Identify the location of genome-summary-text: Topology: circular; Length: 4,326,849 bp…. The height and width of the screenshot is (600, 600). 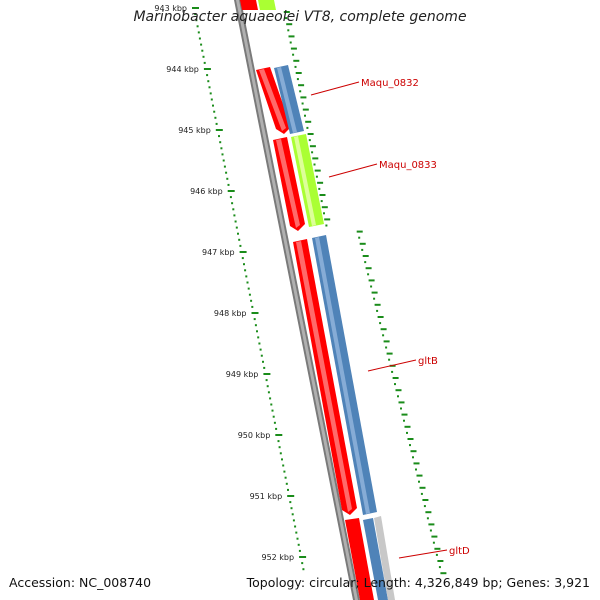
(418, 582).